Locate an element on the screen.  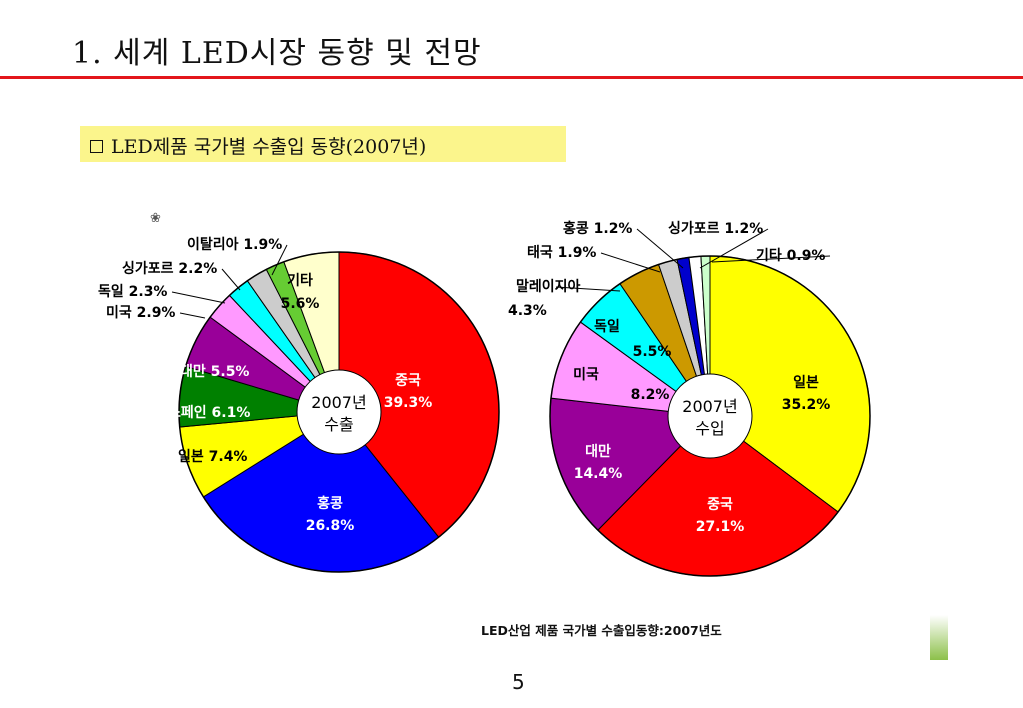
slice-value-1-3: 8.2% is located at coordinates (650, 395).